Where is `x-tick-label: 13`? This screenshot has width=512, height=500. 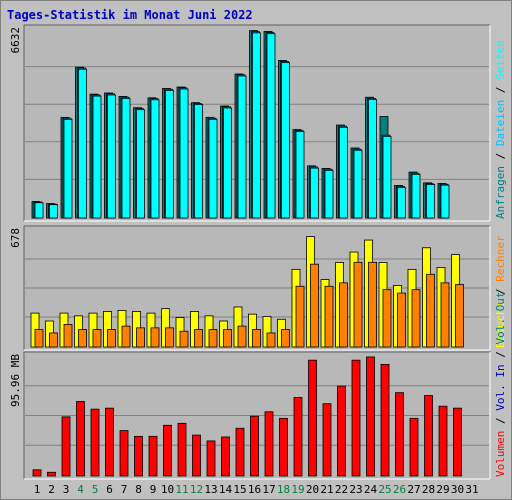
x-tick-label: 13 is located at coordinates (210, 489).